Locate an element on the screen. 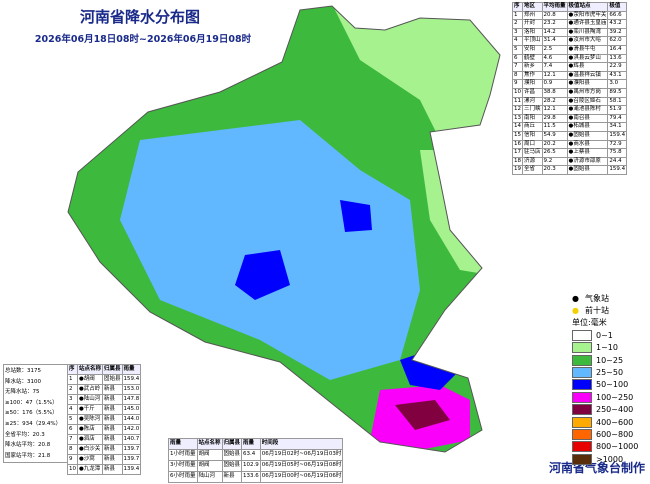  table-cell: 8 is located at coordinates (517, 75).